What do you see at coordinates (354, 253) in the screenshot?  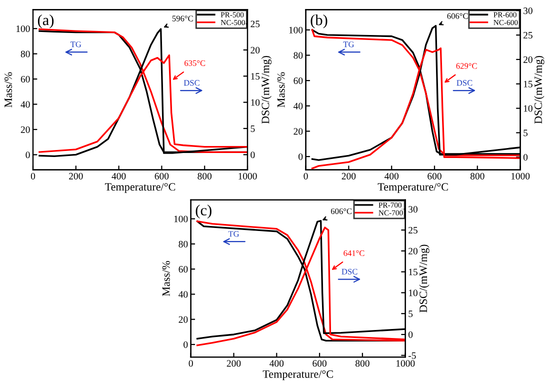 I see `annotation: 641°C` at bounding box center [354, 253].